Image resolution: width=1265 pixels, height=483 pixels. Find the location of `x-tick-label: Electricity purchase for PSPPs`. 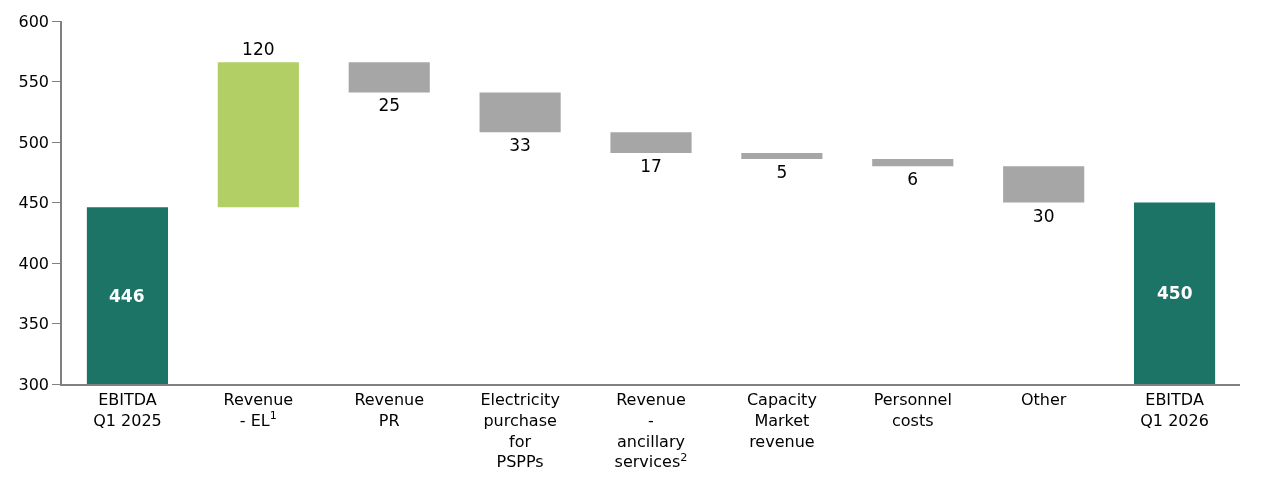

x-tick-label: Electricity purchase for PSPPs is located at coordinates (520, 430).